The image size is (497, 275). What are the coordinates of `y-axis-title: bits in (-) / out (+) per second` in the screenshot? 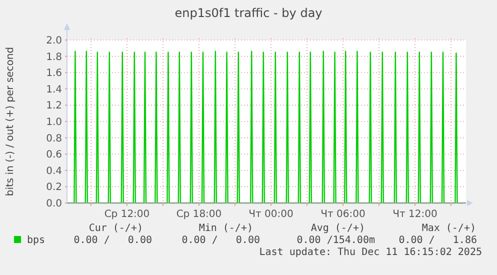 It's located at (10, 121).